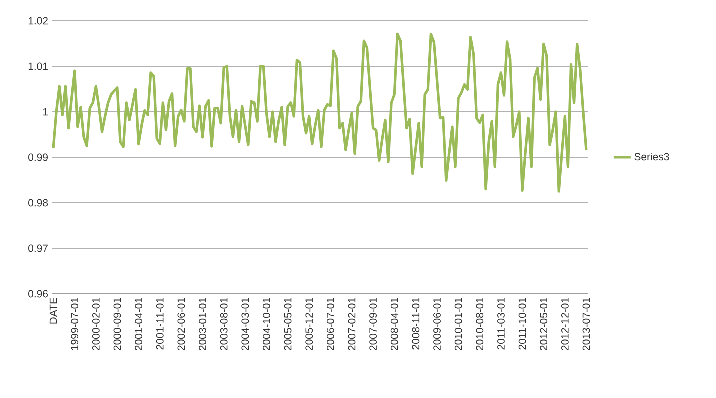  Describe the element at coordinates (480, 324) in the screenshot. I see `x-tick-label: 2010-08-01` at that location.